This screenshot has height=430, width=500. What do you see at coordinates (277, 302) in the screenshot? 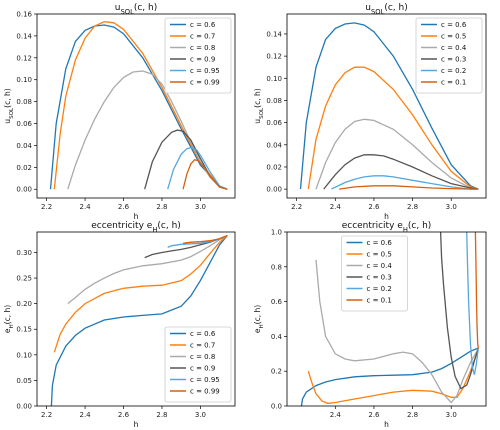
I see `y-tick-label: 0.6` at bounding box center [277, 302].